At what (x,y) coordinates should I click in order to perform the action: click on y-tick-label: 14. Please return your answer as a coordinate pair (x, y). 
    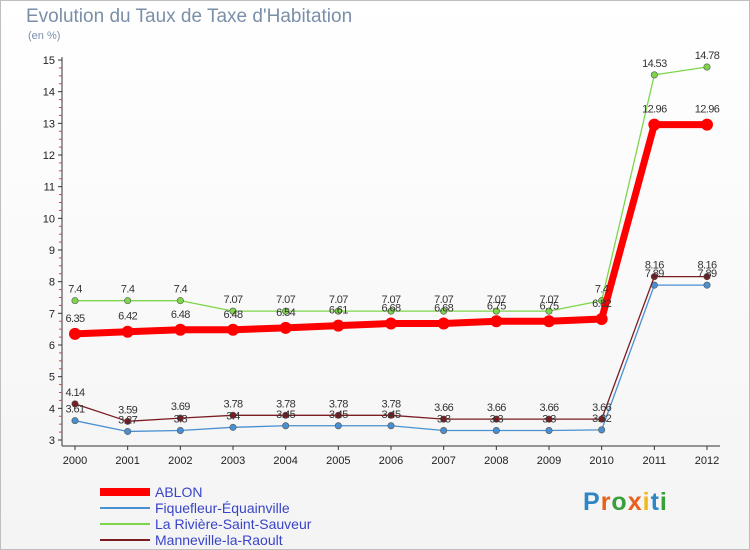
    Looking at the image, I should click on (49, 93).